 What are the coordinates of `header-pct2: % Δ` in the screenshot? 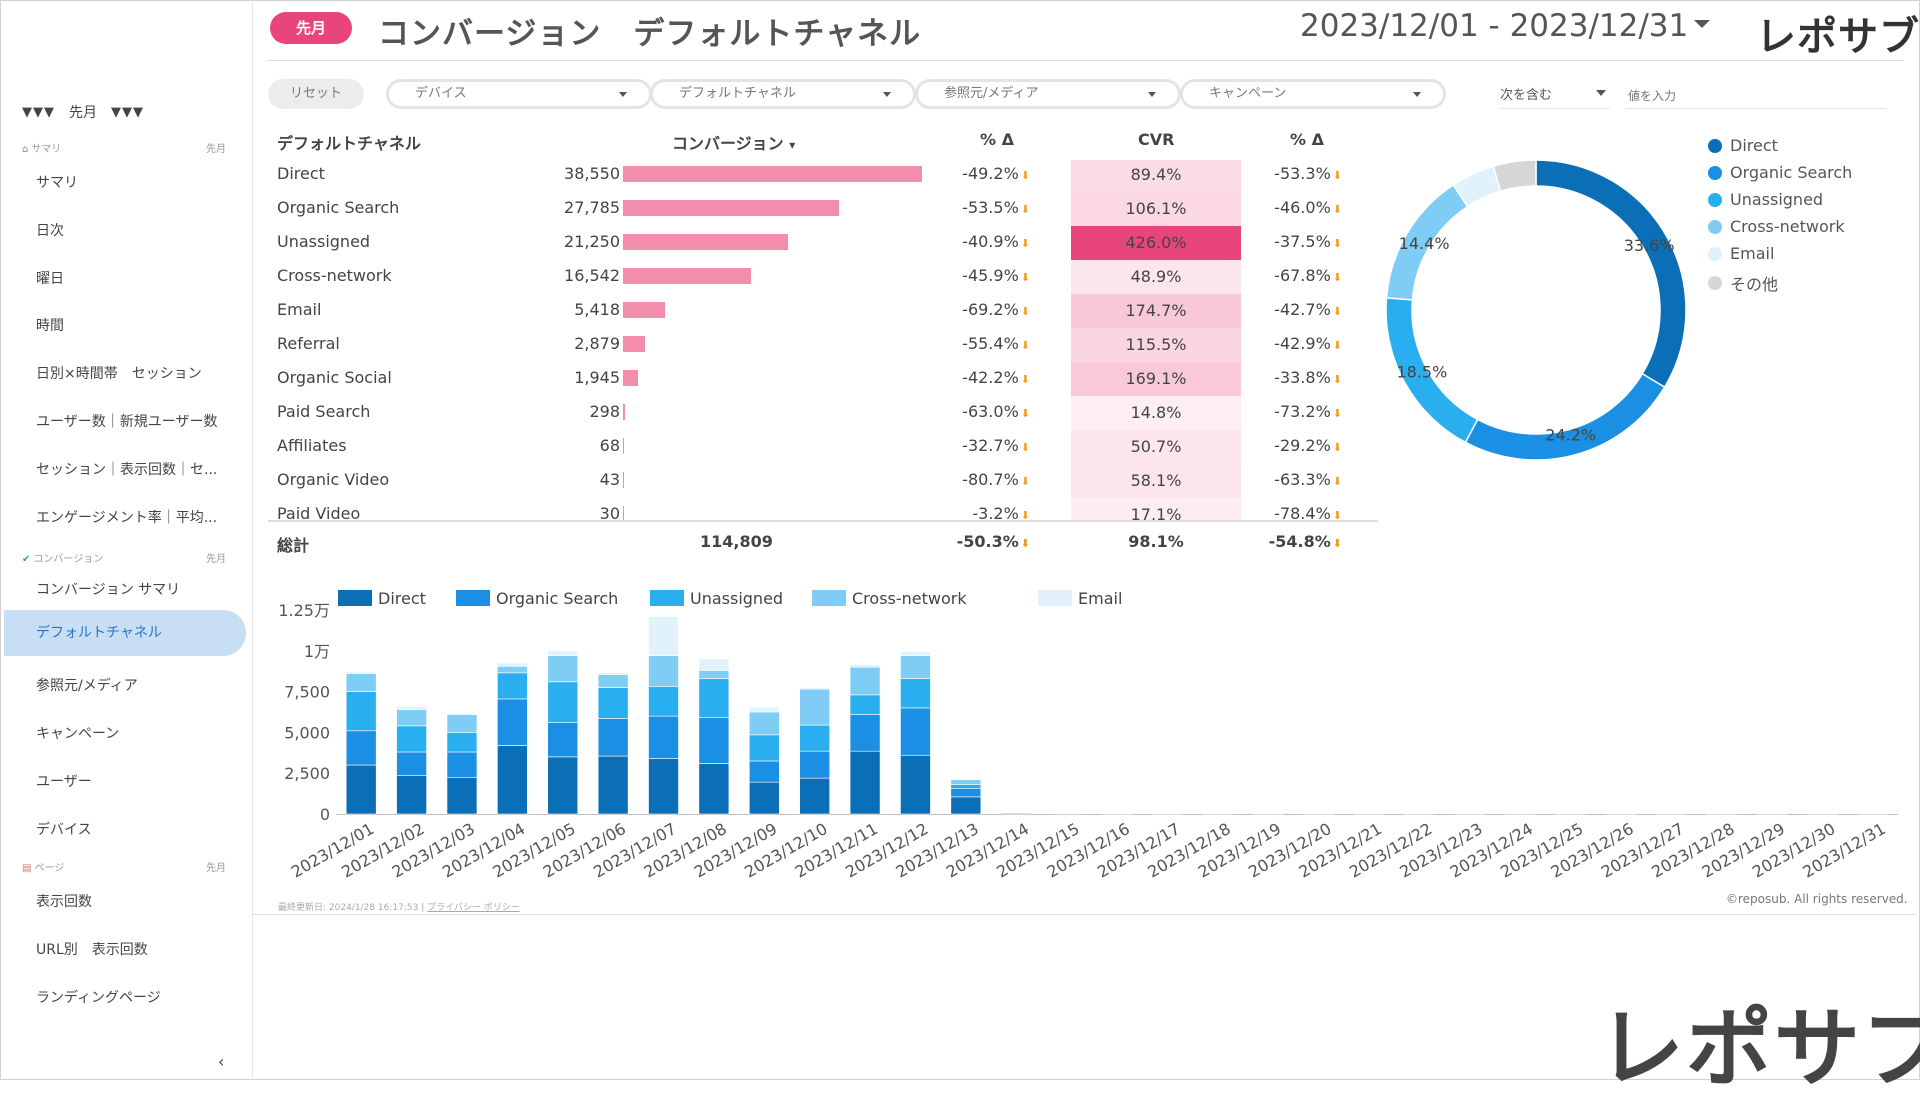 It's located at (1307, 139).